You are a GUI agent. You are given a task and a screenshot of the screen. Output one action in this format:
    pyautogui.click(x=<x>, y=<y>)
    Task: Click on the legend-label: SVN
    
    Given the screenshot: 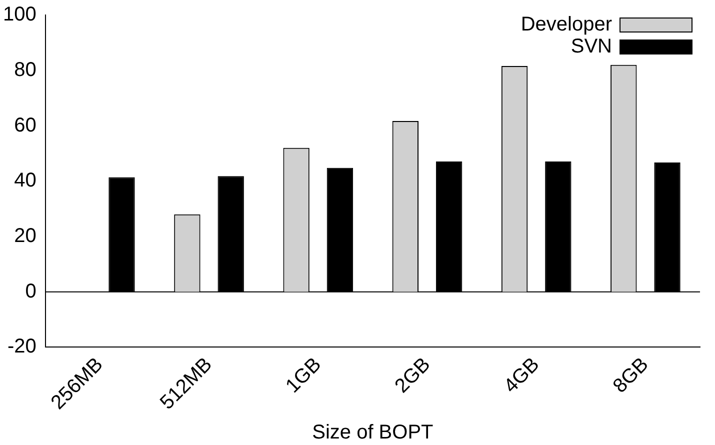 What is the action you would take?
    pyautogui.click(x=591, y=47)
    